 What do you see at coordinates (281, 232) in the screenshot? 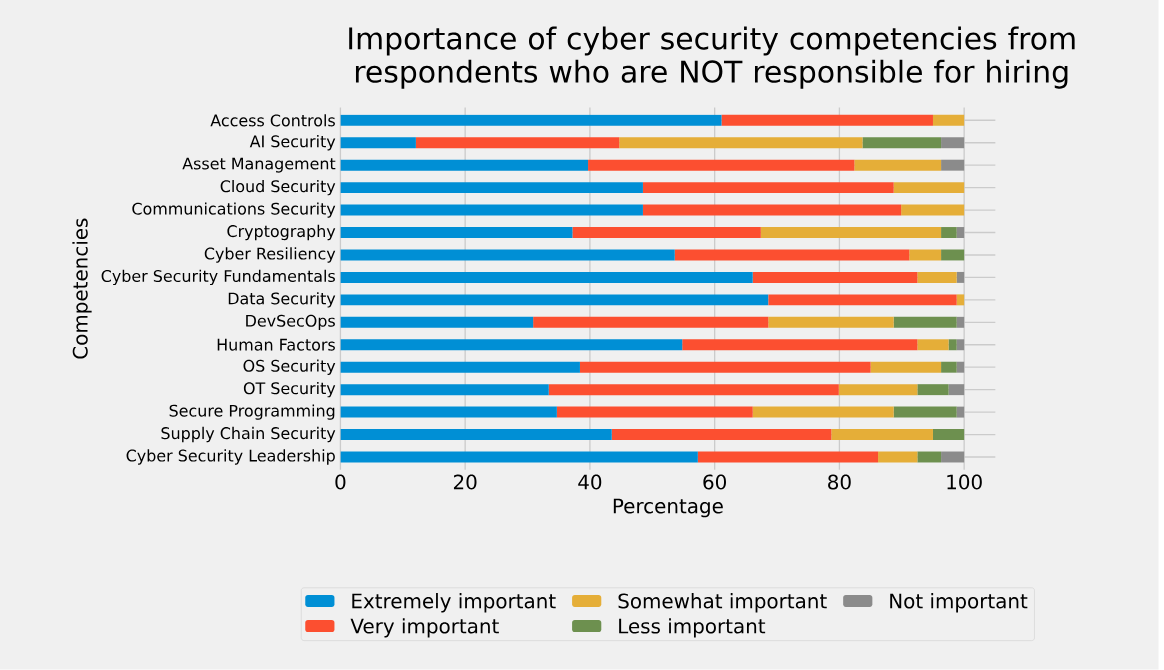
I see `y-tick-label: Cryptography` at bounding box center [281, 232].